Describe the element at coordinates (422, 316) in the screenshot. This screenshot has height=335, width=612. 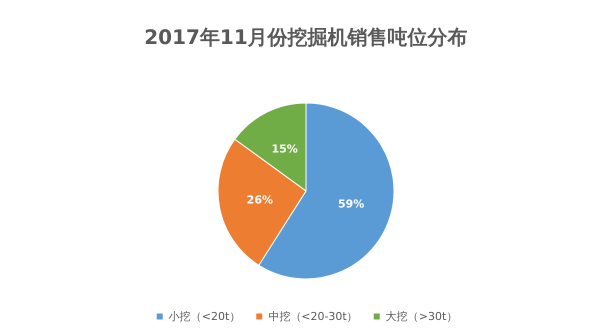
I see `legend-label: 大挖（>30t）` at that location.